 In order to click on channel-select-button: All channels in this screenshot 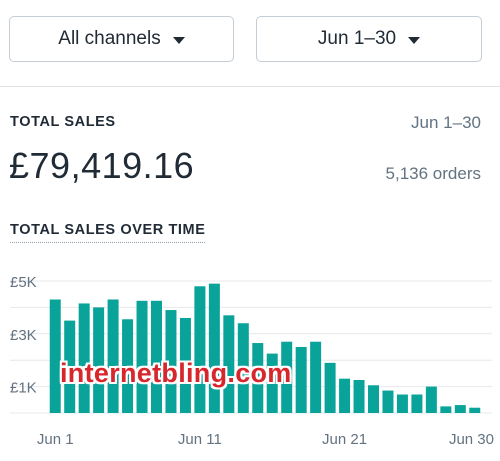, I will do `click(121, 39)`.